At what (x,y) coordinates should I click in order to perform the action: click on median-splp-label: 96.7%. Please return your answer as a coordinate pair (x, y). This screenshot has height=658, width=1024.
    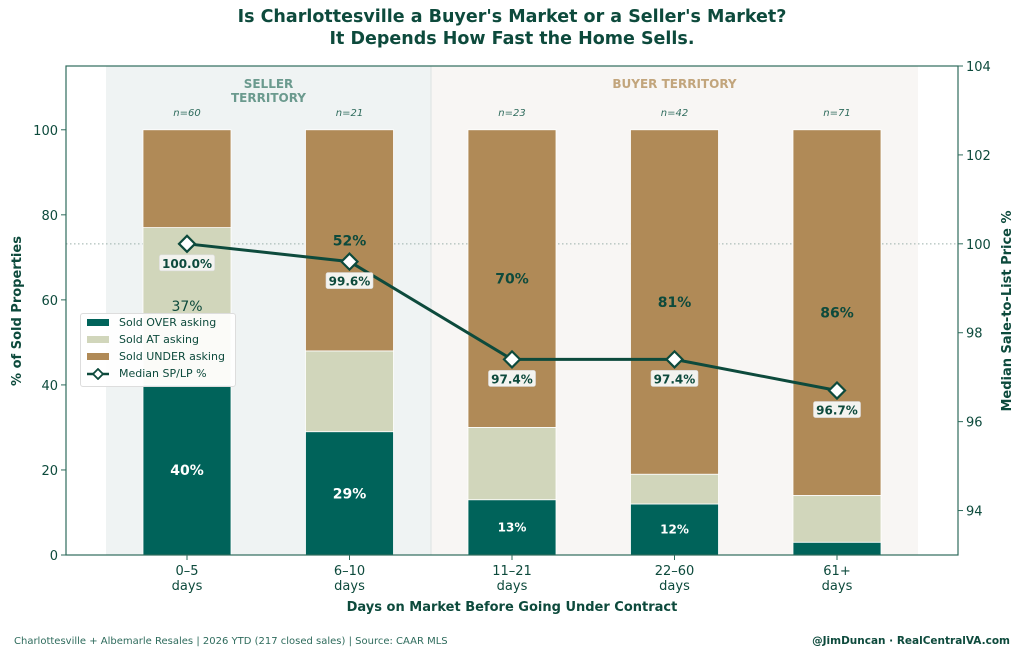
    Looking at the image, I should click on (837, 411).